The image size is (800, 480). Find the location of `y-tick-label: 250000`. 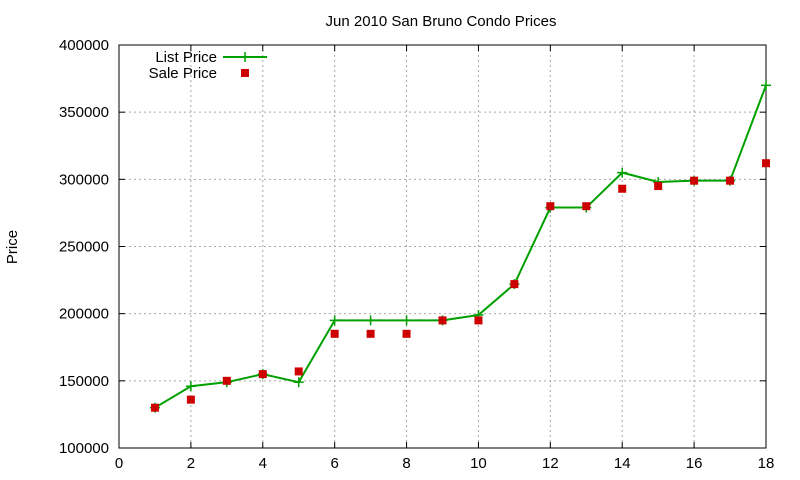

y-tick-label: 250000 is located at coordinates (84, 247).